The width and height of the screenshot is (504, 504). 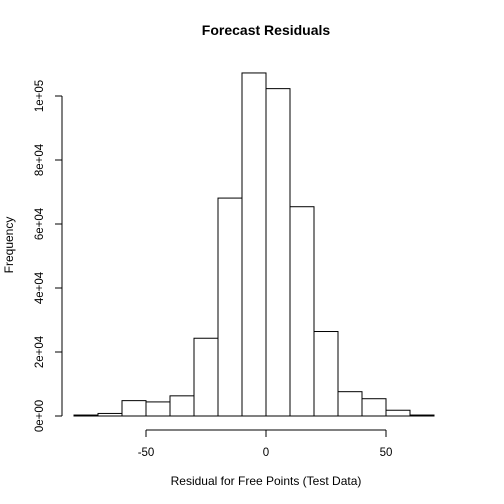 What do you see at coordinates (40, 287) in the screenshot?
I see `y-tick-label: 4e+04` at bounding box center [40, 287].